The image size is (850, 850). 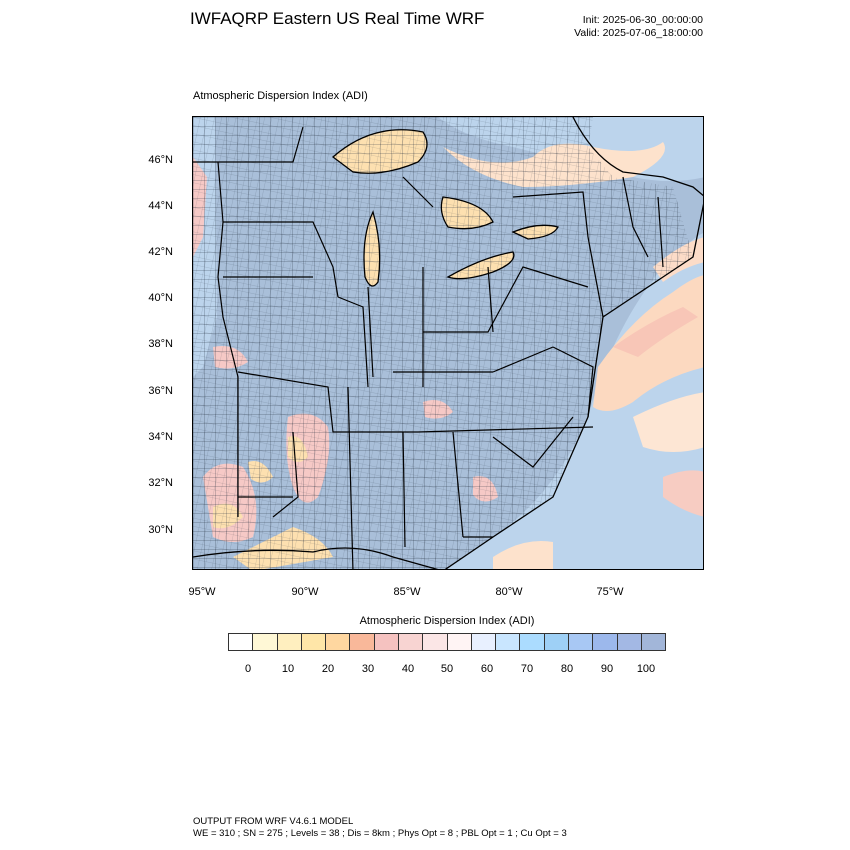 What do you see at coordinates (607, 669) in the screenshot?
I see `colorbar-label: 90` at bounding box center [607, 669].